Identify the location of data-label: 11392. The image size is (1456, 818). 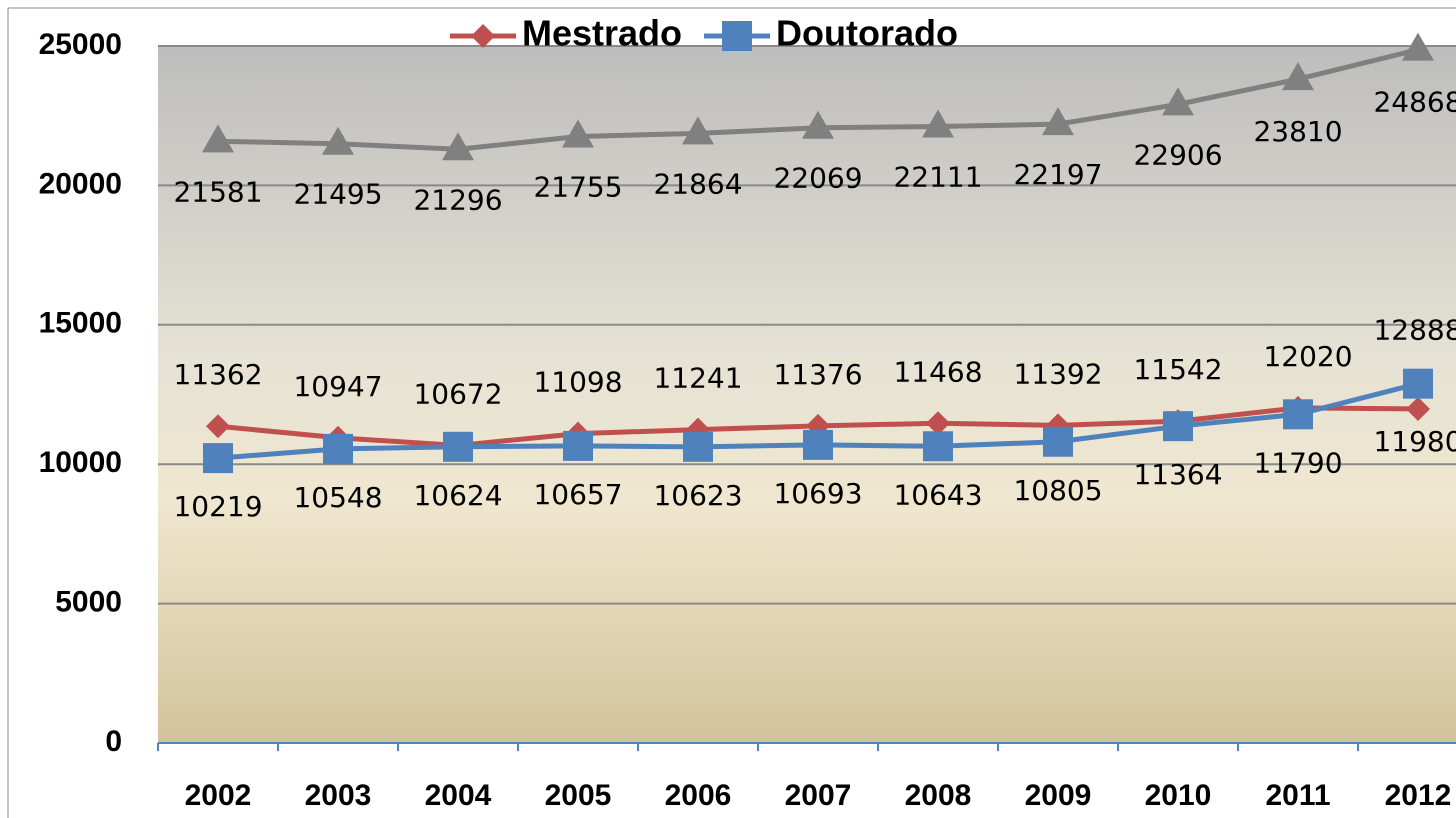
(1057, 373).